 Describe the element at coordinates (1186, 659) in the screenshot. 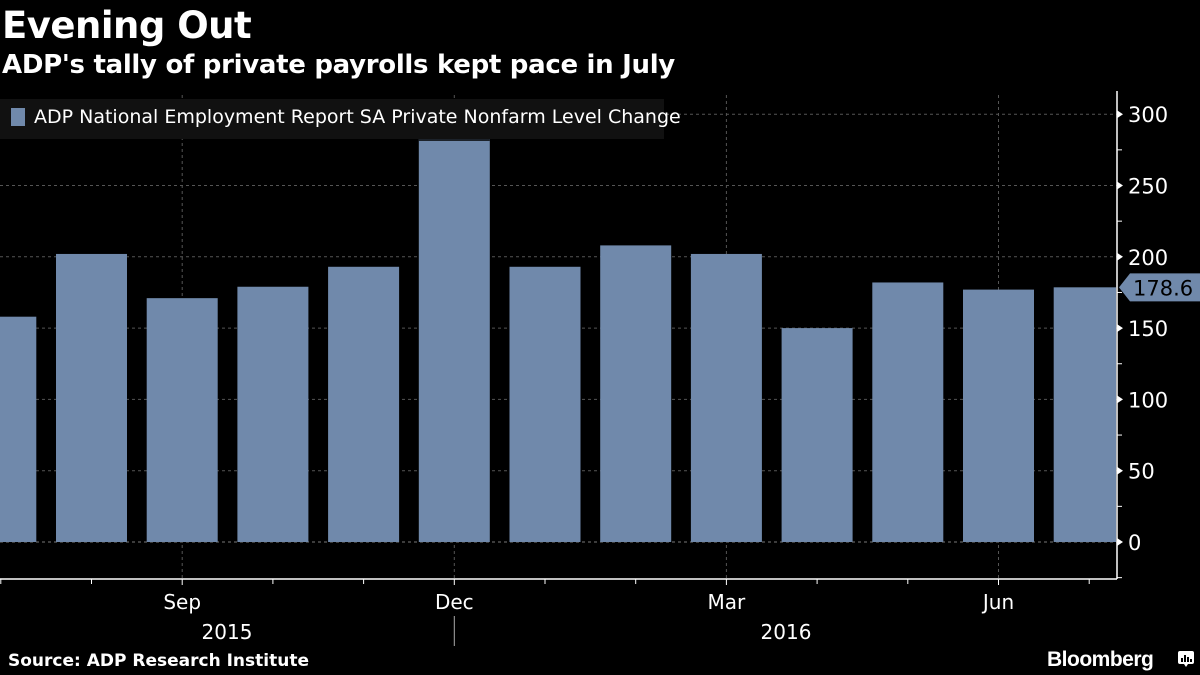

I see `bloomberg-chart-icon` at that location.